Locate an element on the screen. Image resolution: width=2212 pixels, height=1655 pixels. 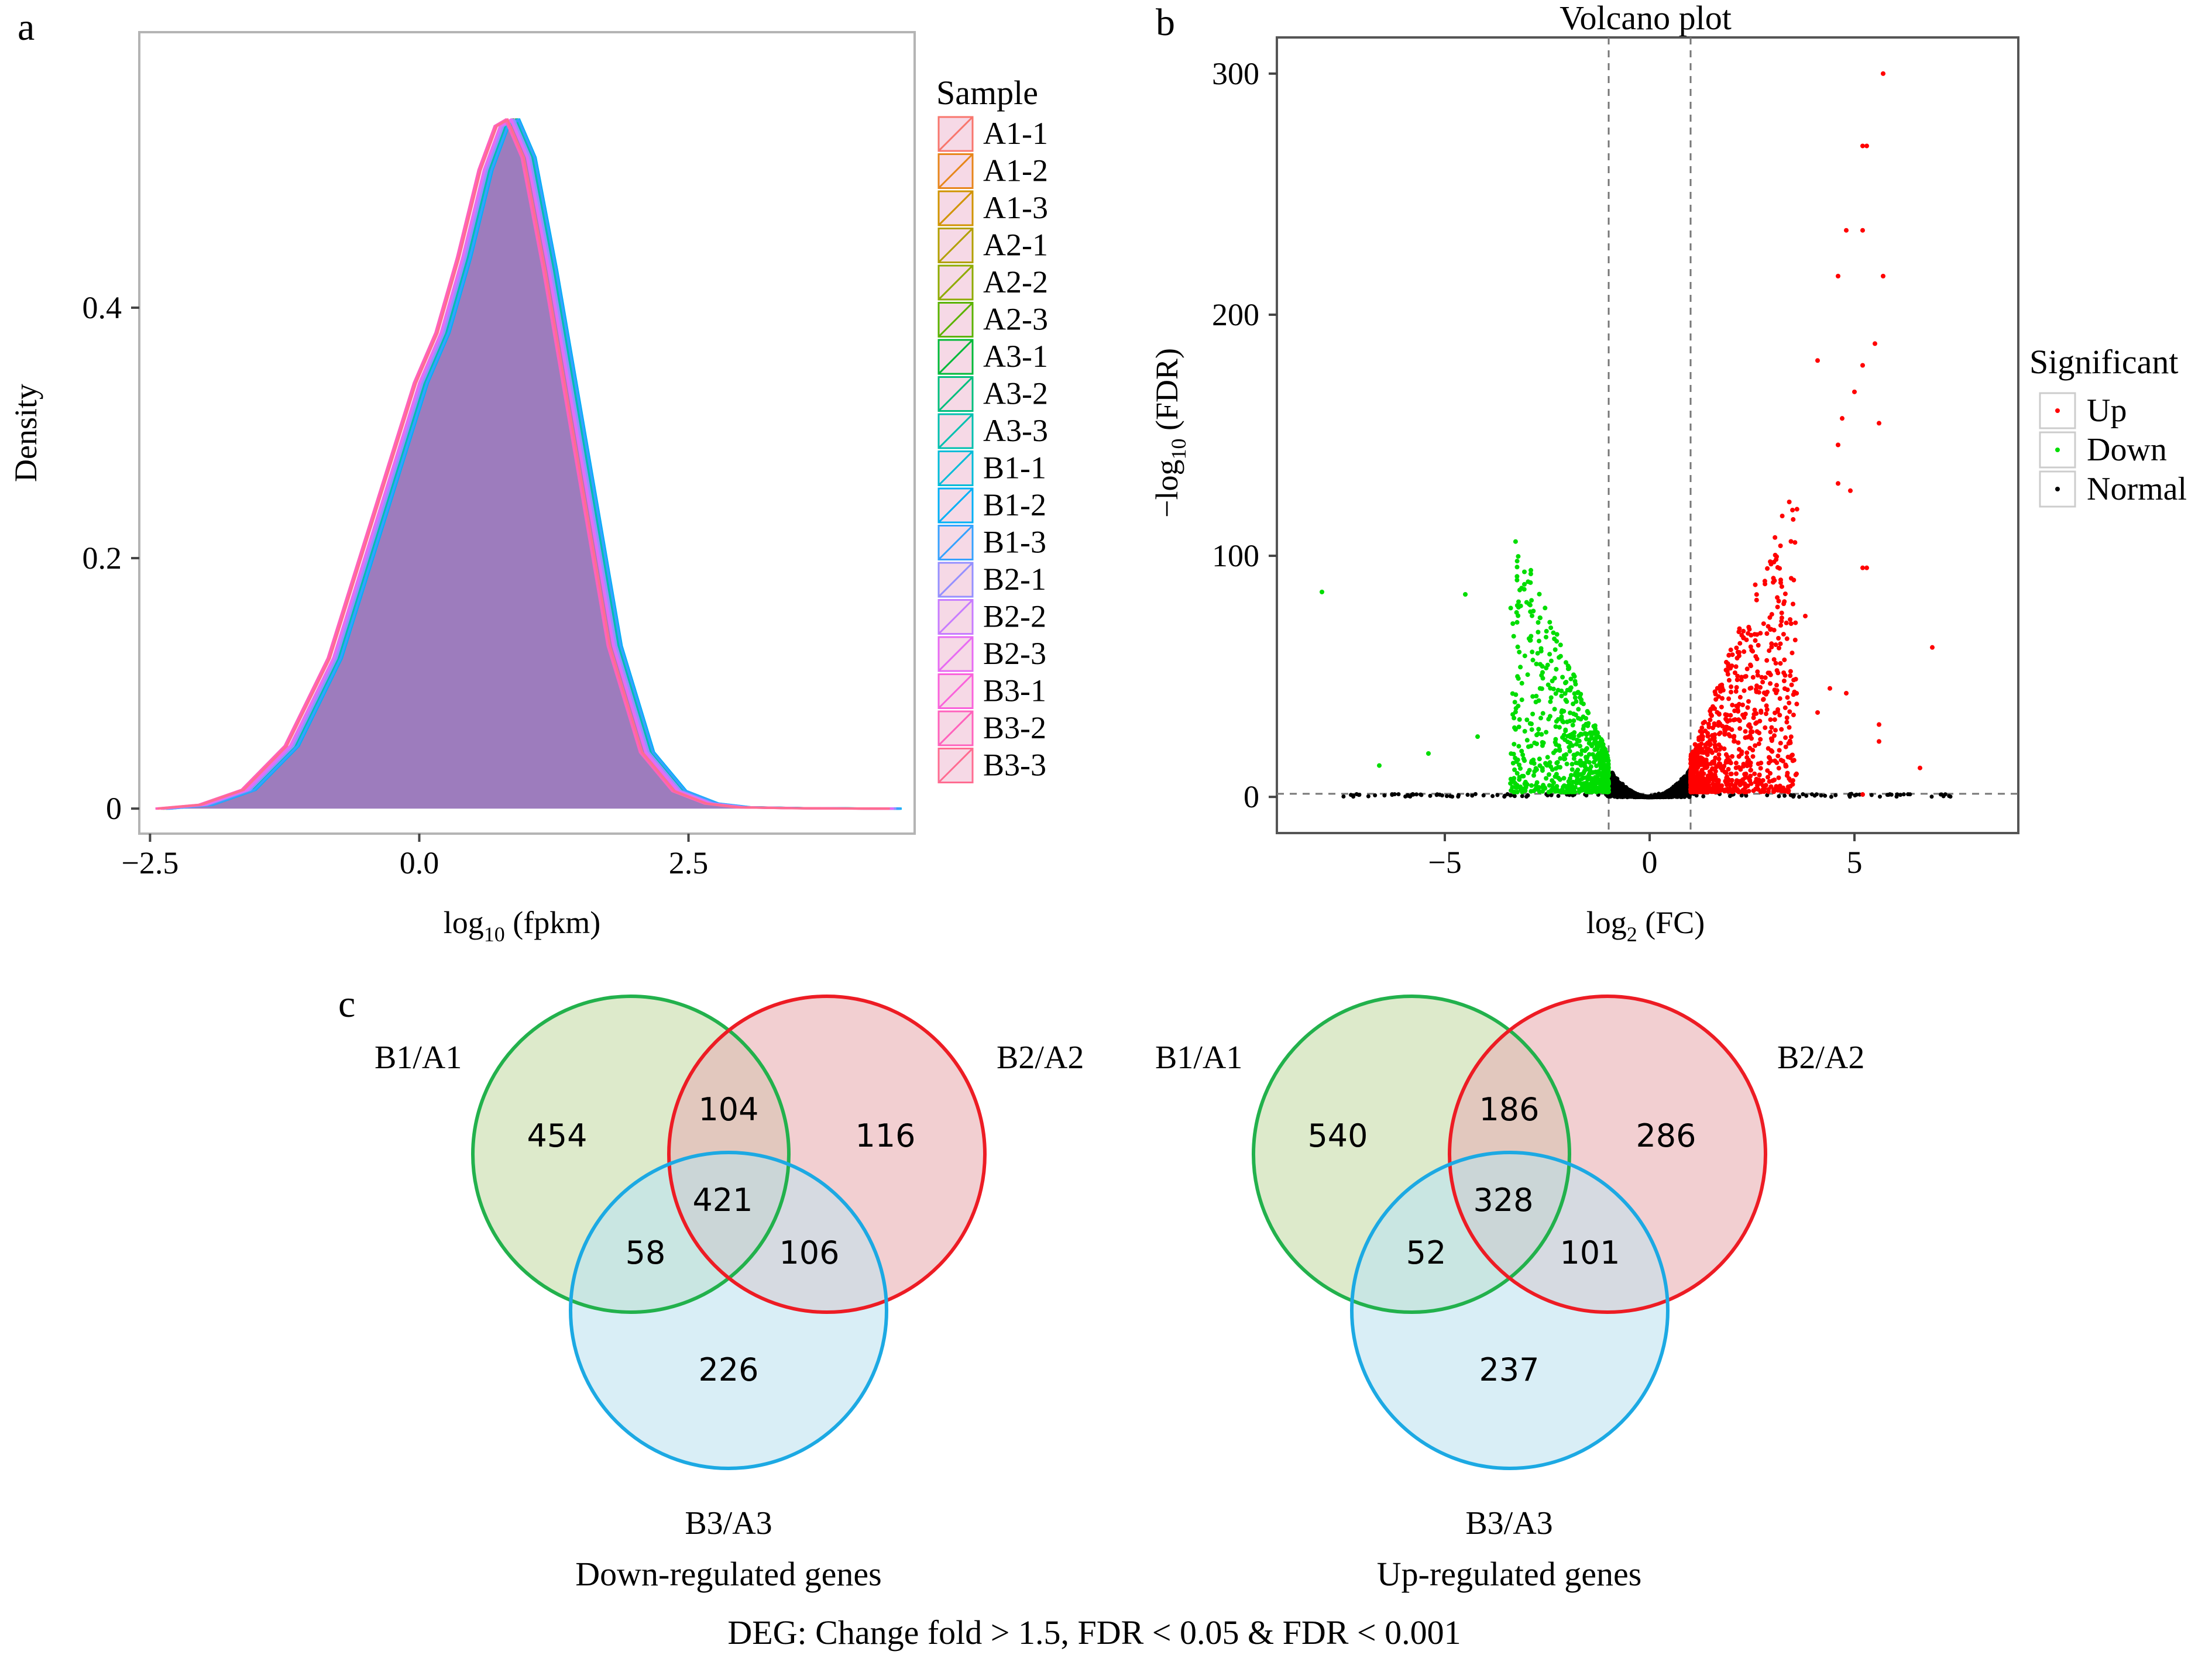
density-legend-label: A1-2 is located at coordinates (1015, 170).